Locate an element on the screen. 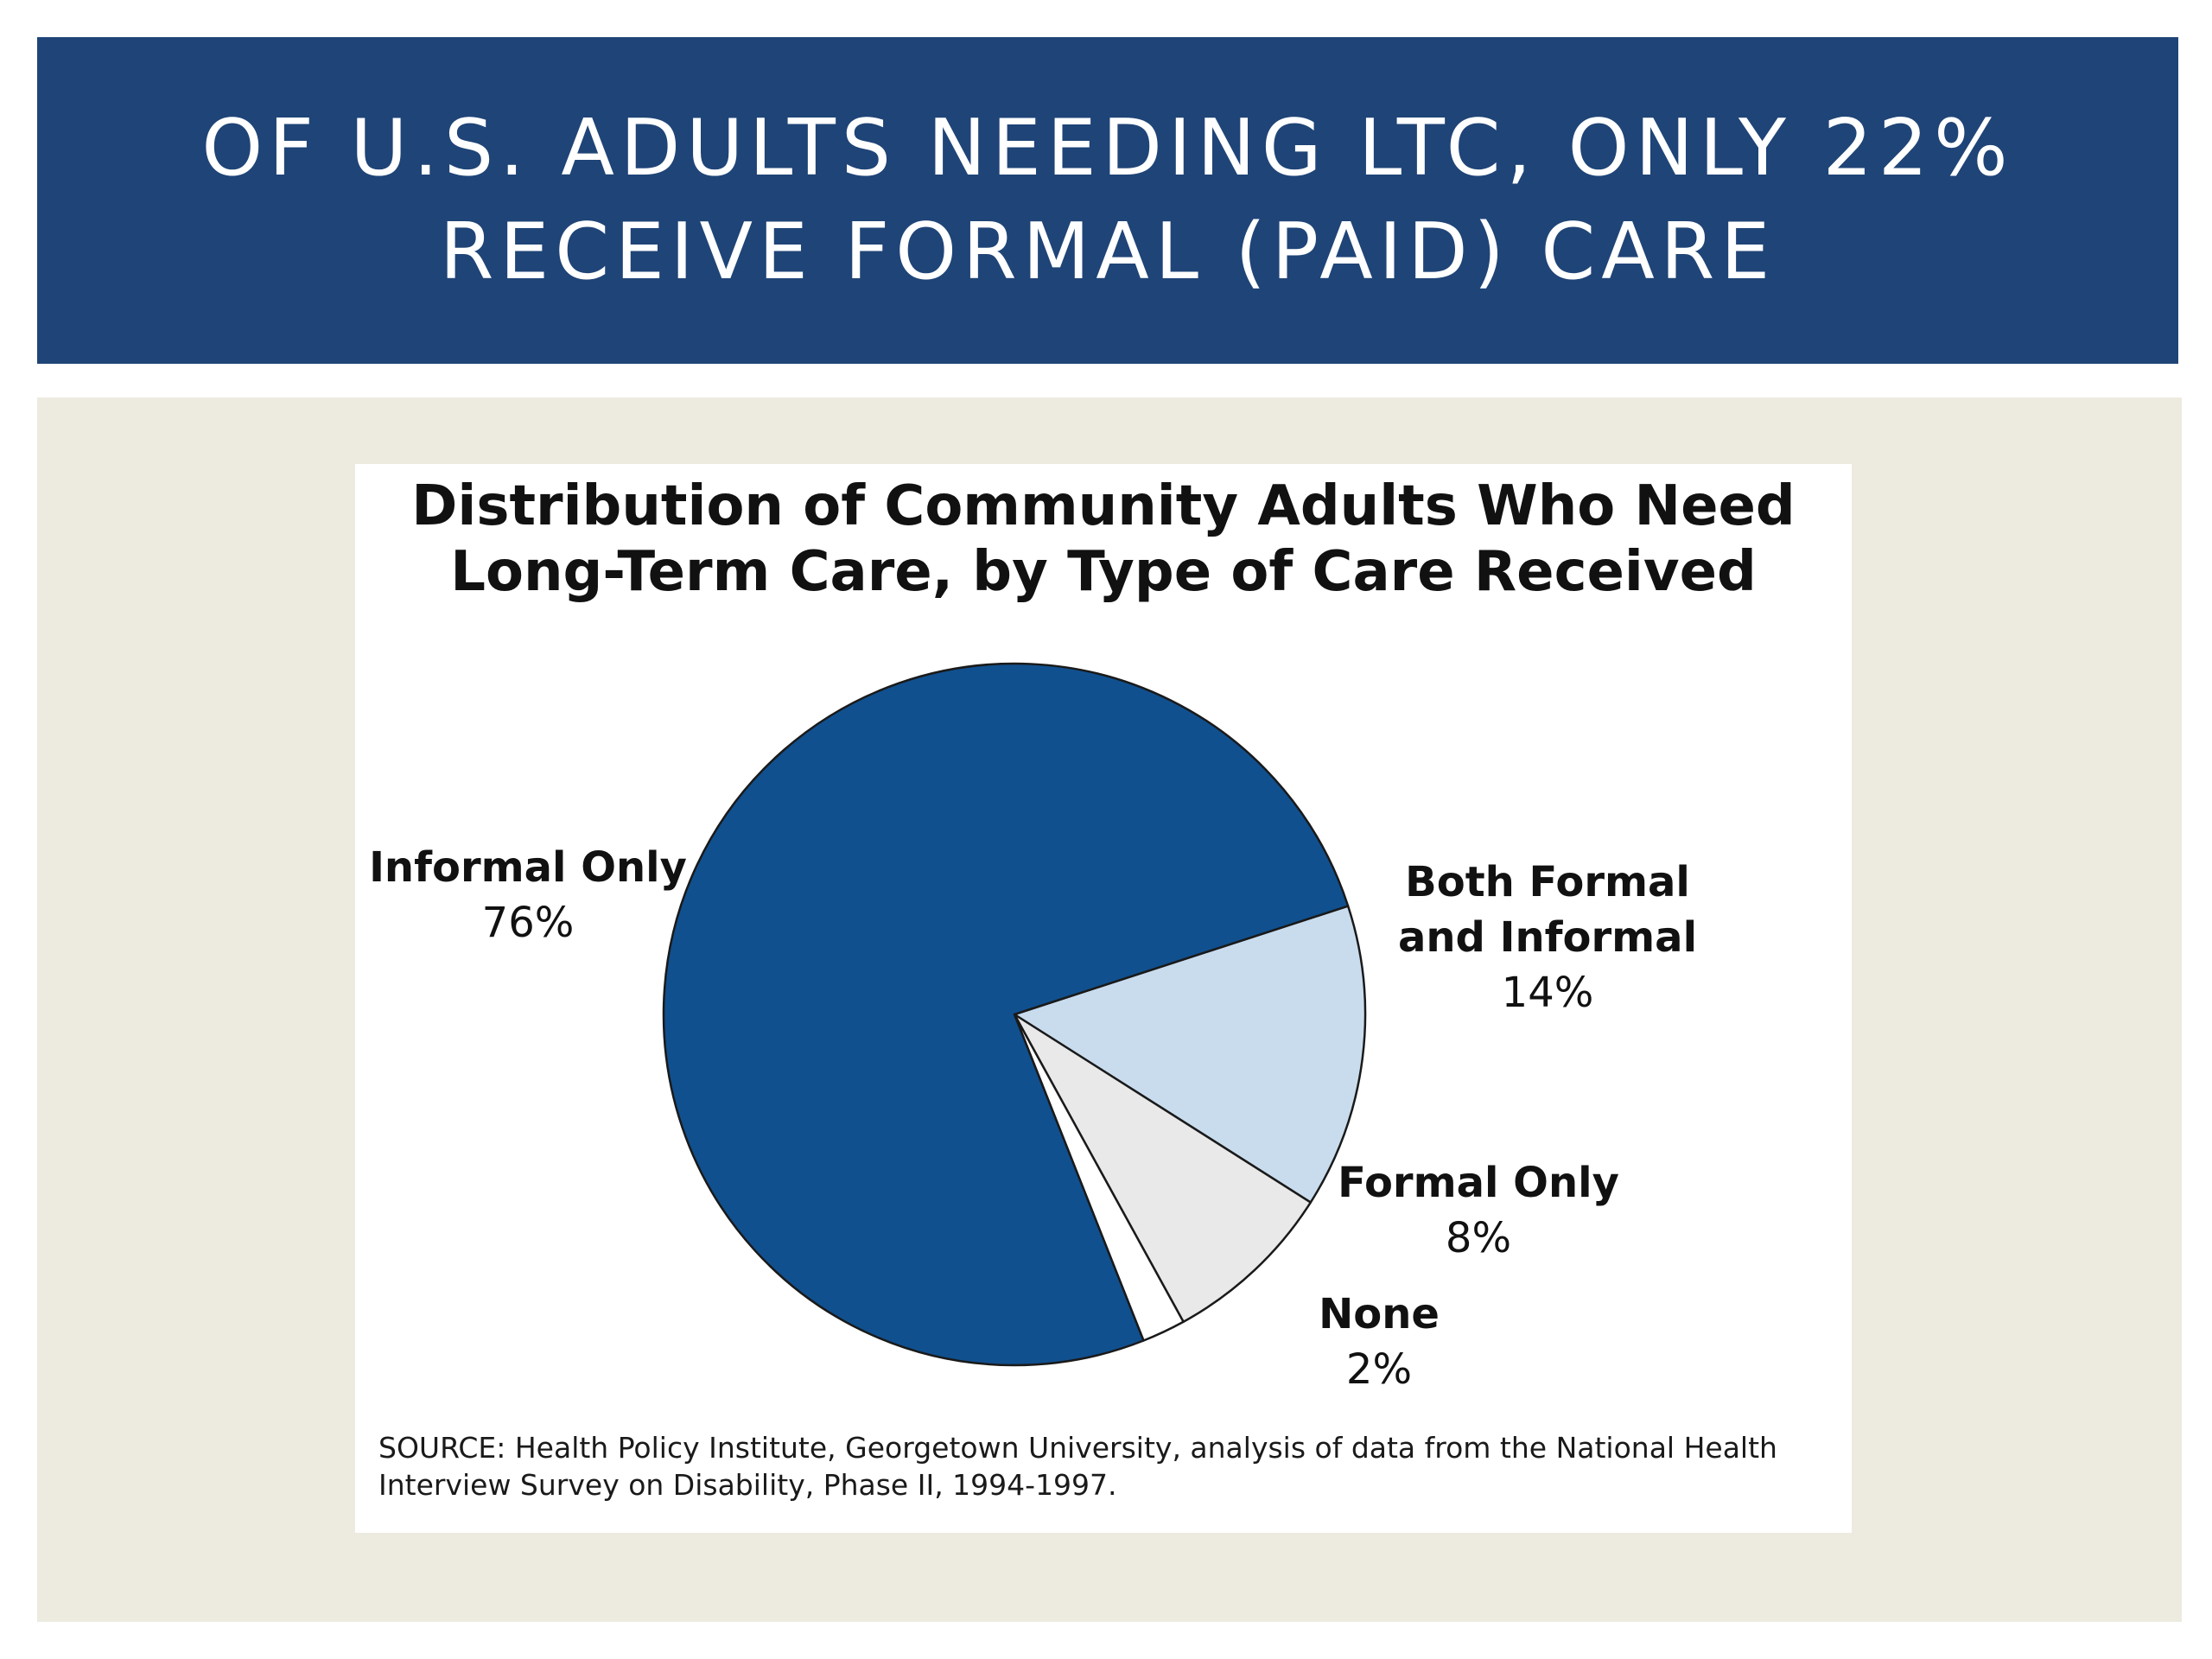 The height and width of the screenshot is (1659, 2212). slice-label-formal-only-line-1: Formal Only is located at coordinates (1478, 1183).